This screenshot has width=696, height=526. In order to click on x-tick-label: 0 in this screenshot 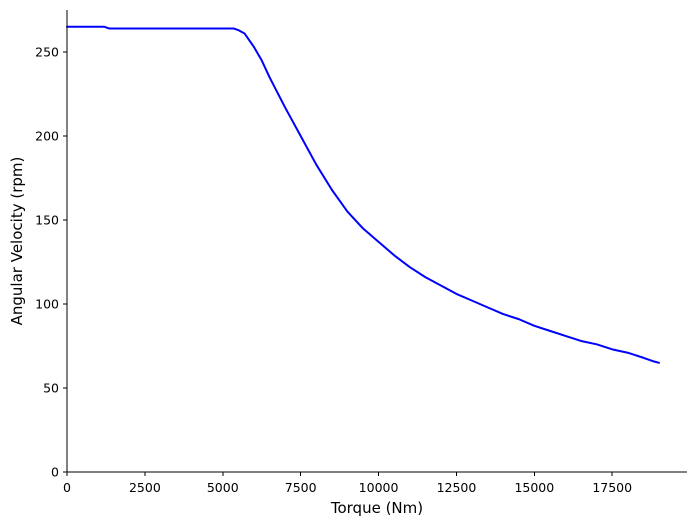, I will do `click(67, 487)`.